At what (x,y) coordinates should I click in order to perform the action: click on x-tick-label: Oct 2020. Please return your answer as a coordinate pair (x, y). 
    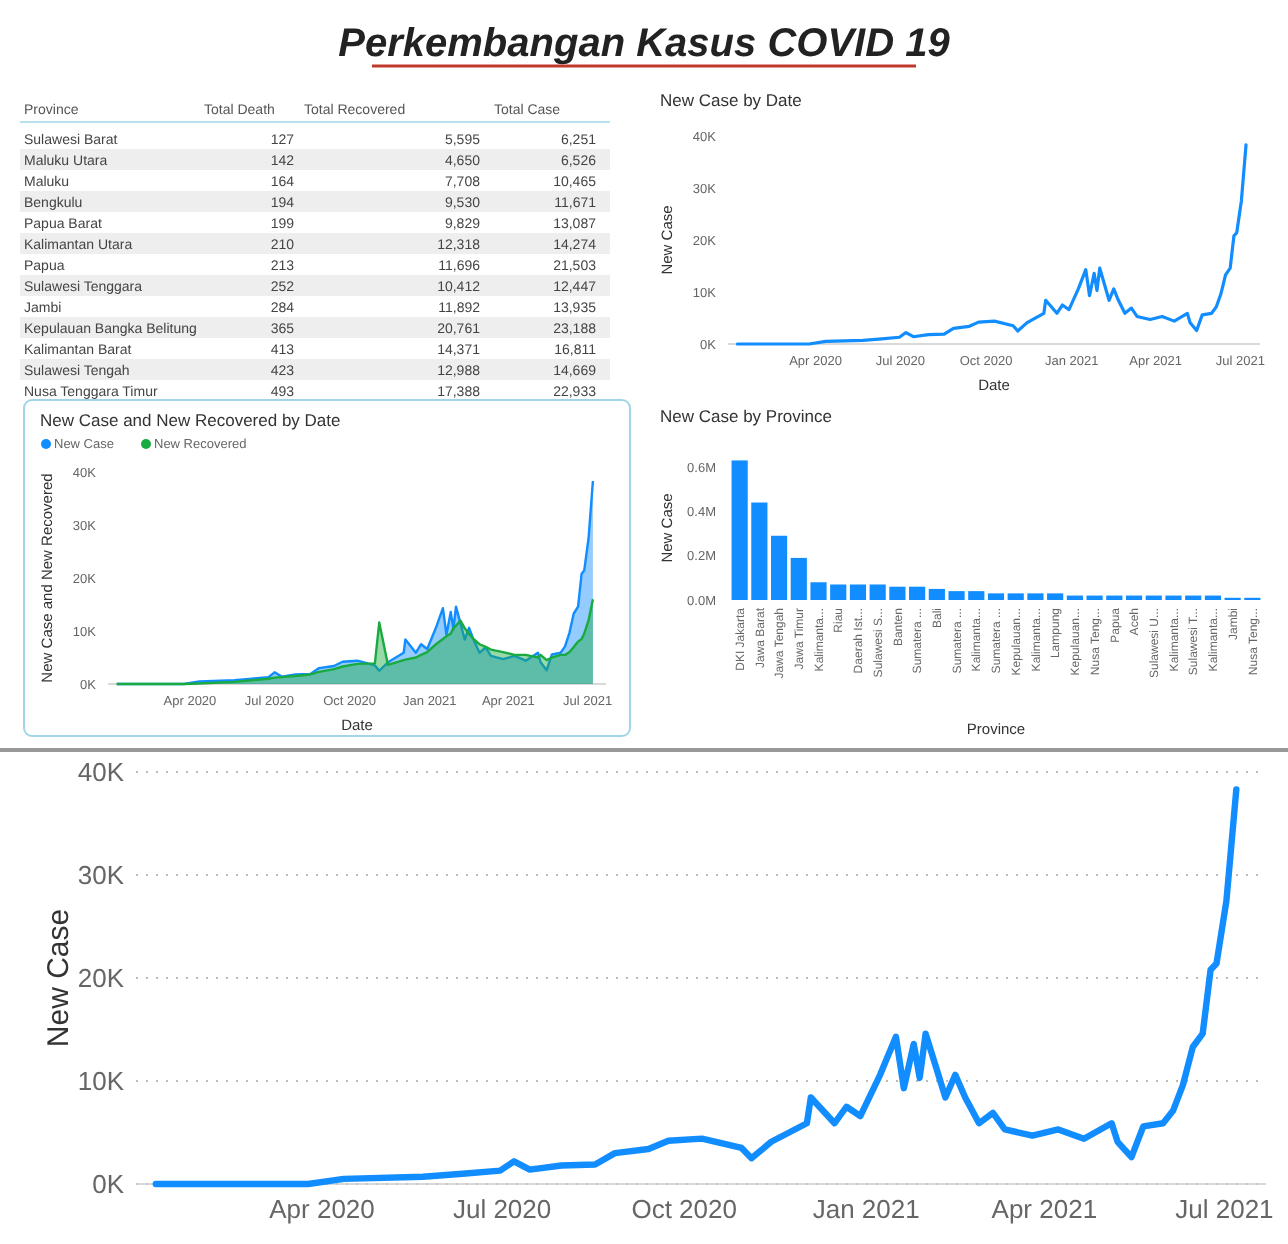
    Looking at the image, I should click on (684, 1209).